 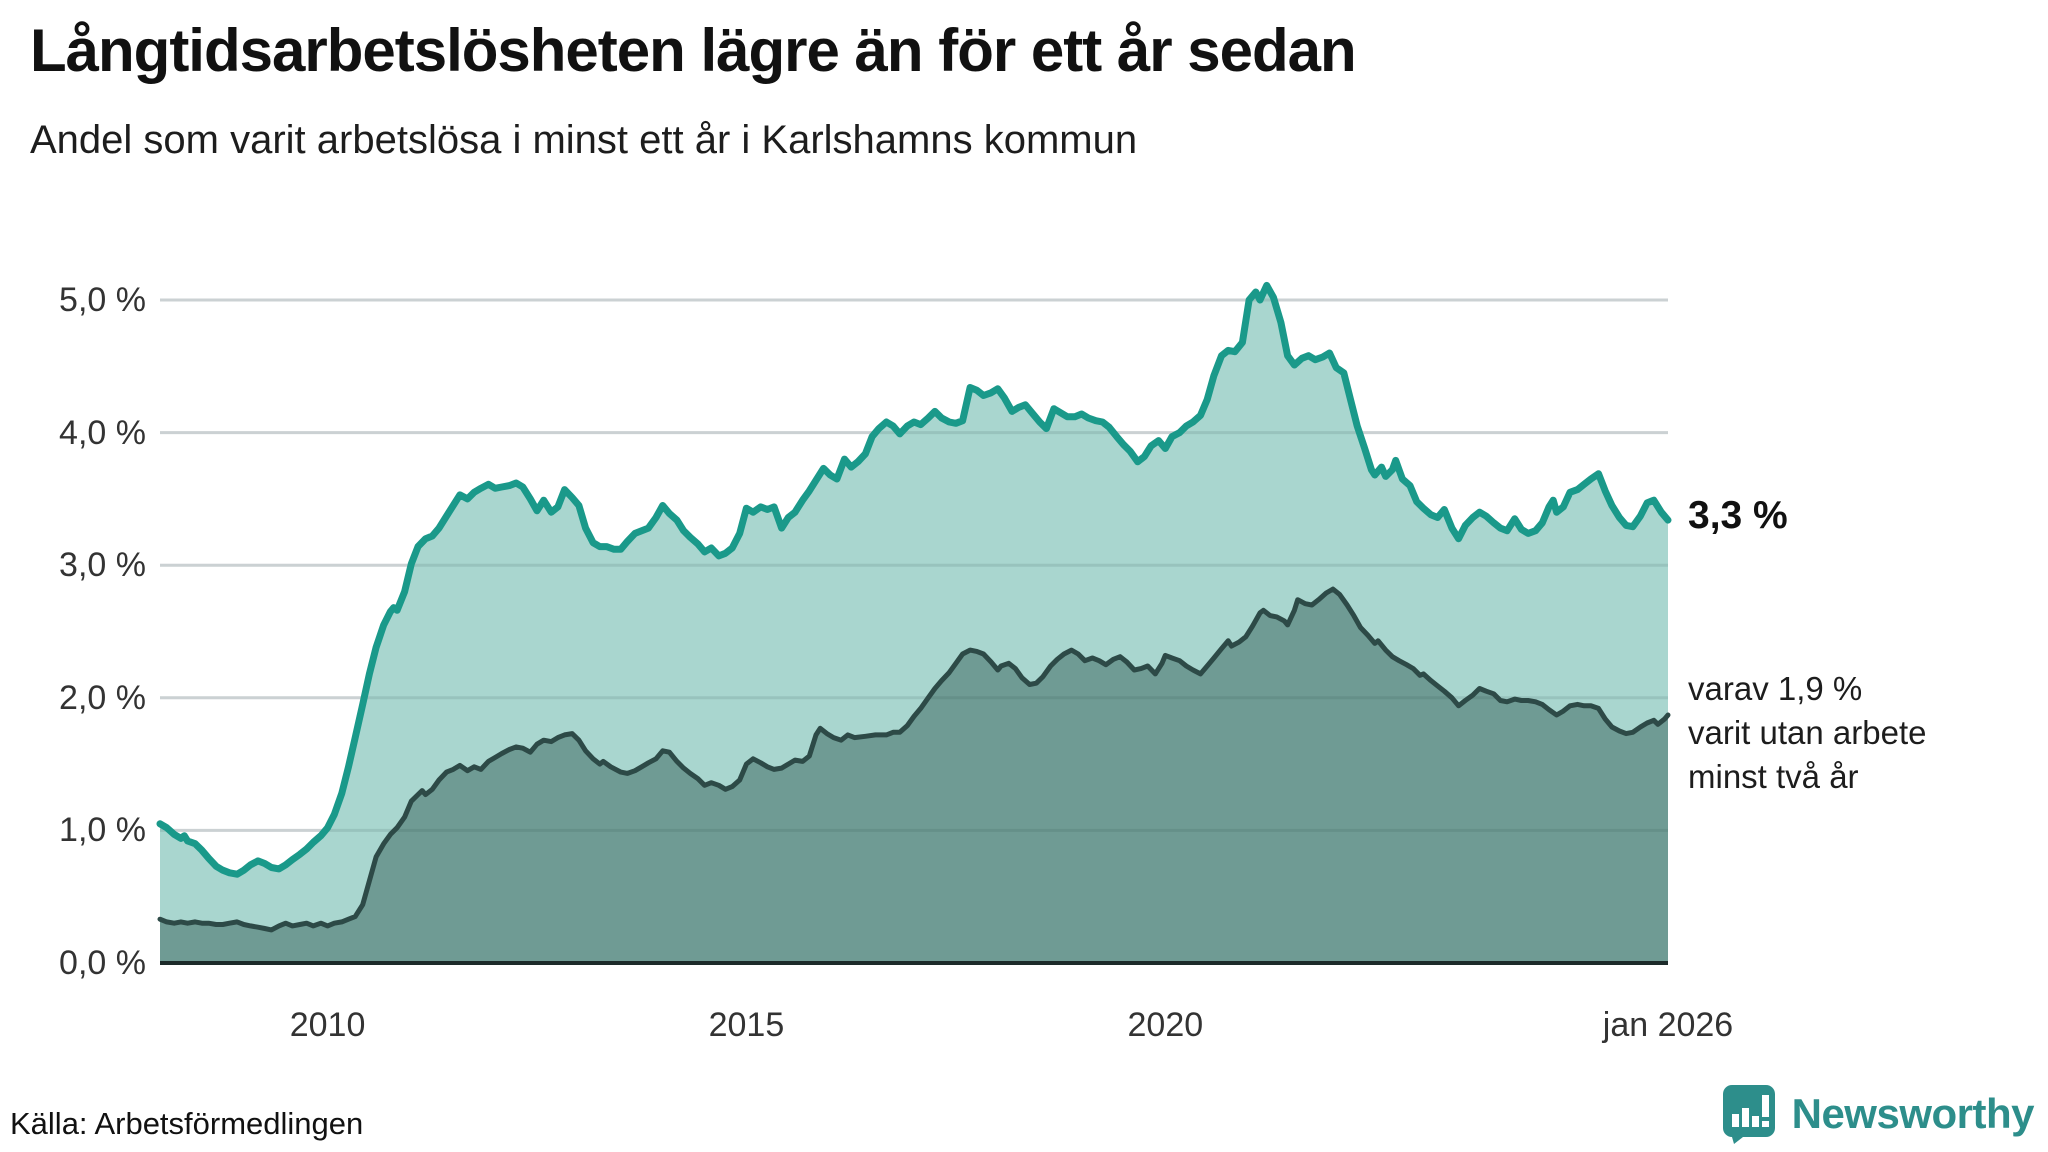 I want to click on y-tick-label: 2,0 %, so click(x=102, y=697).